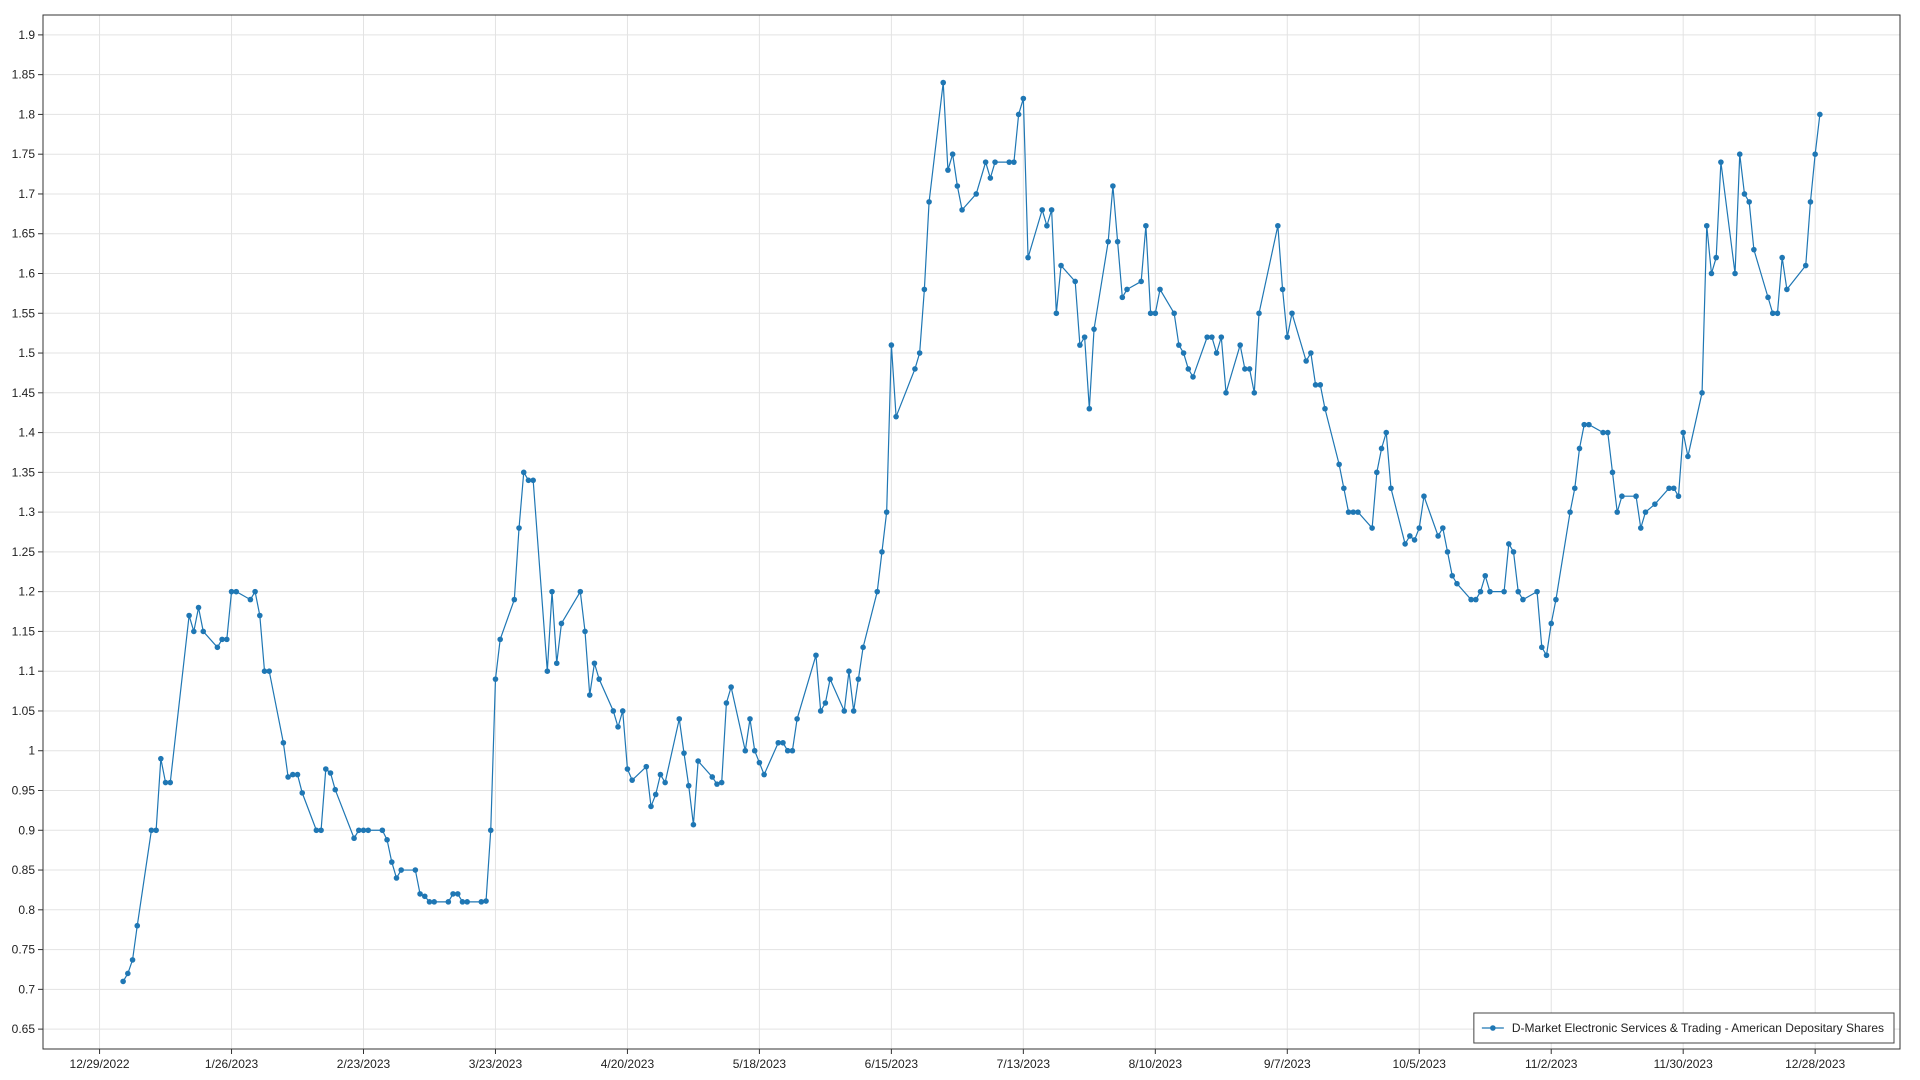 The image size is (1920, 1080). I want to click on y-tick-label: 0.9, so click(26, 830).